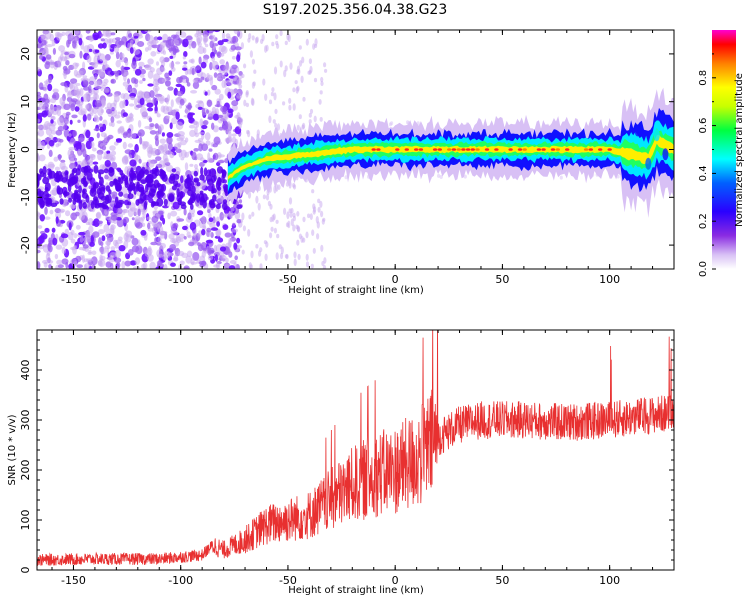  I want to click on spectrogram-ridge, so click(450, 152).